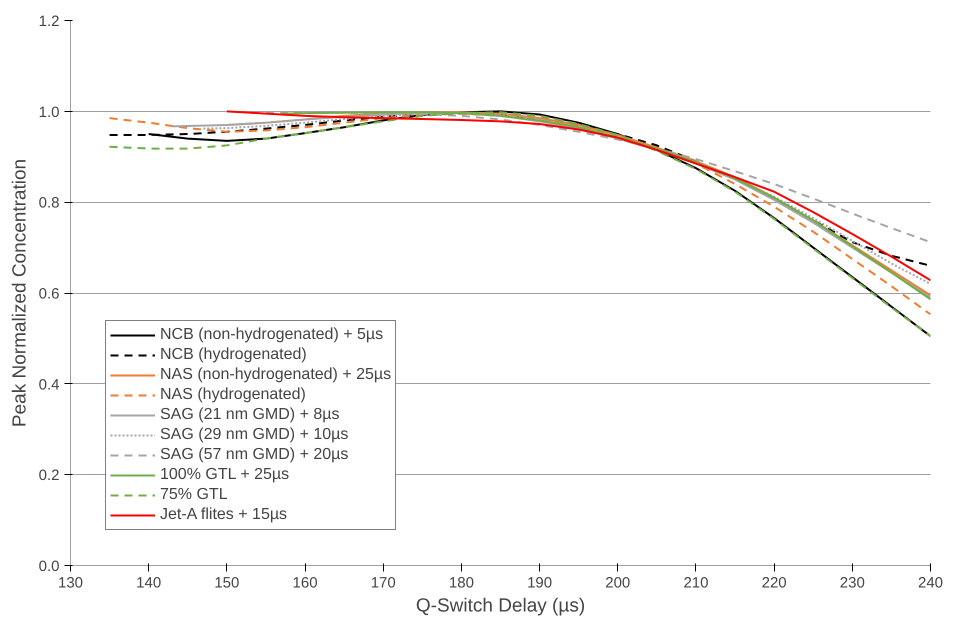  I want to click on x-tick-label: 230, so click(852, 583).